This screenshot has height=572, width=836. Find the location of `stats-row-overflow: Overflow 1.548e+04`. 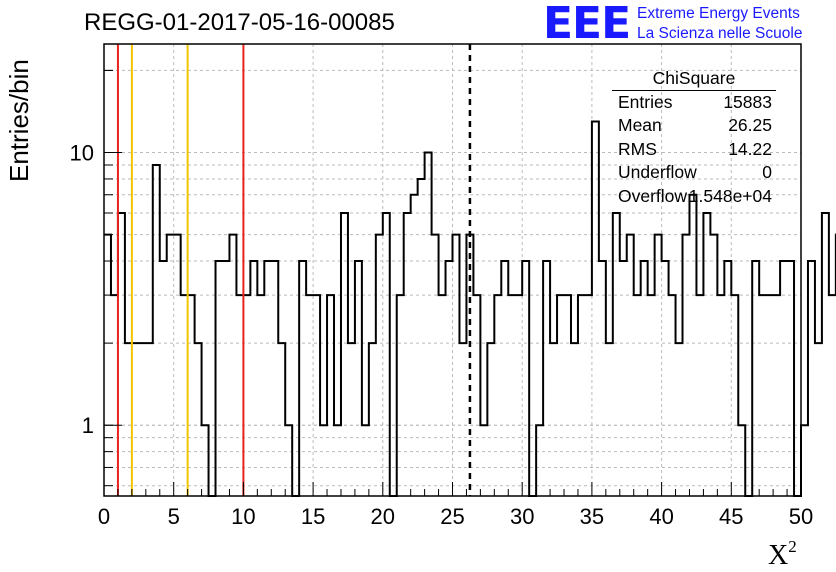

stats-row-overflow: Overflow 1.548e+04 is located at coordinates (692, 196).